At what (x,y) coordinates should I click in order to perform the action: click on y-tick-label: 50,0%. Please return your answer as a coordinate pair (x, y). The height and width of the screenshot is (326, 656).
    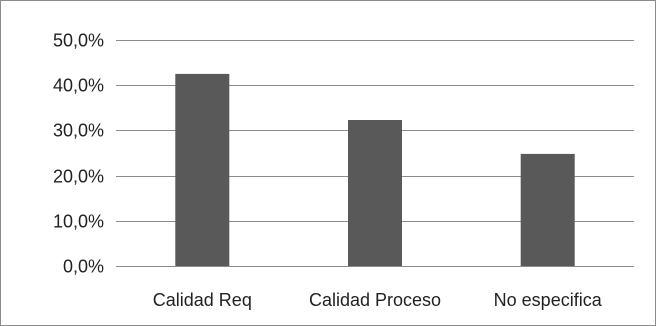
    Looking at the image, I should click on (78, 41).